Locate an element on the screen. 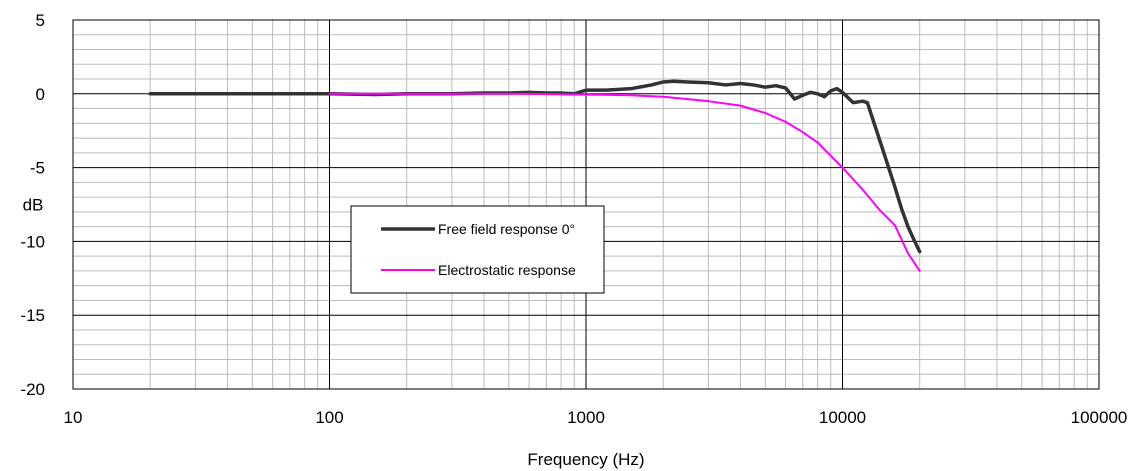 This screenshot has height=471, width=1144. legend-box is located at coordinates (477, 249).